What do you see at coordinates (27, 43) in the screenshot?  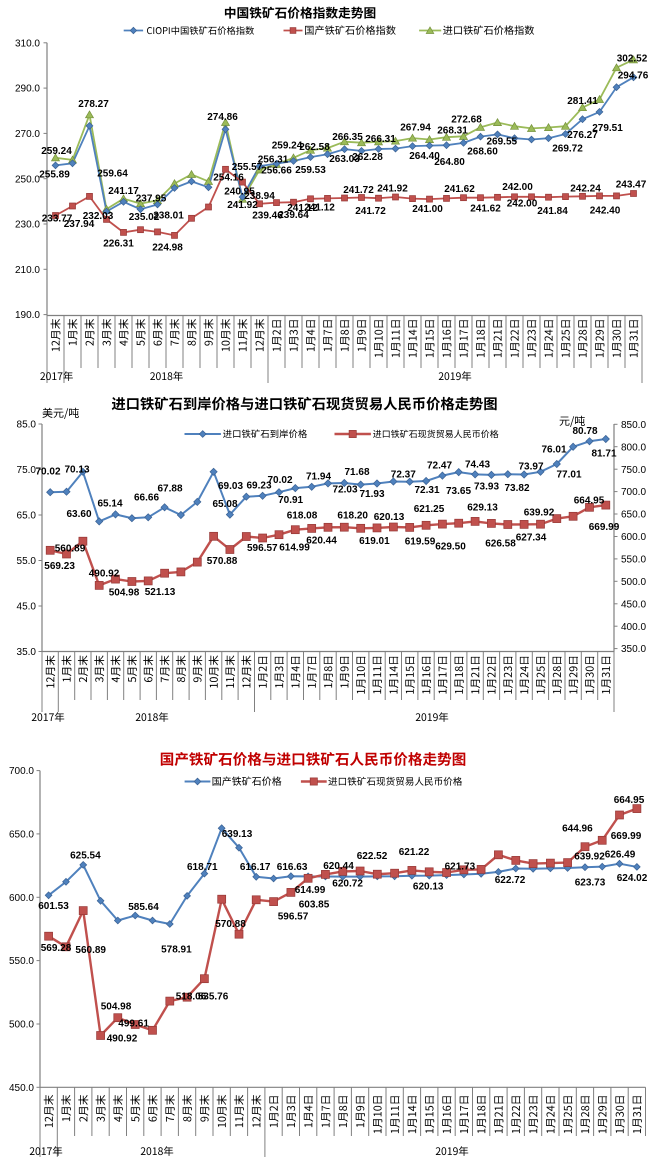 I see `svg-text: 310.0` at bounding box center [27, 43].